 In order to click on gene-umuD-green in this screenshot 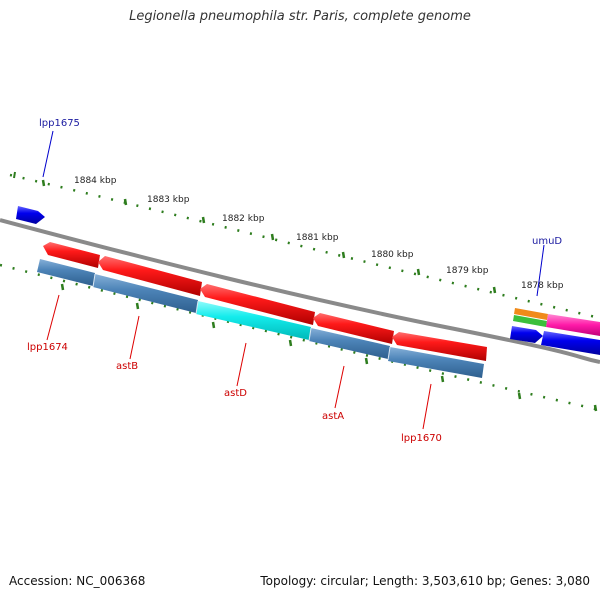, I will do `click(530, 321)`.